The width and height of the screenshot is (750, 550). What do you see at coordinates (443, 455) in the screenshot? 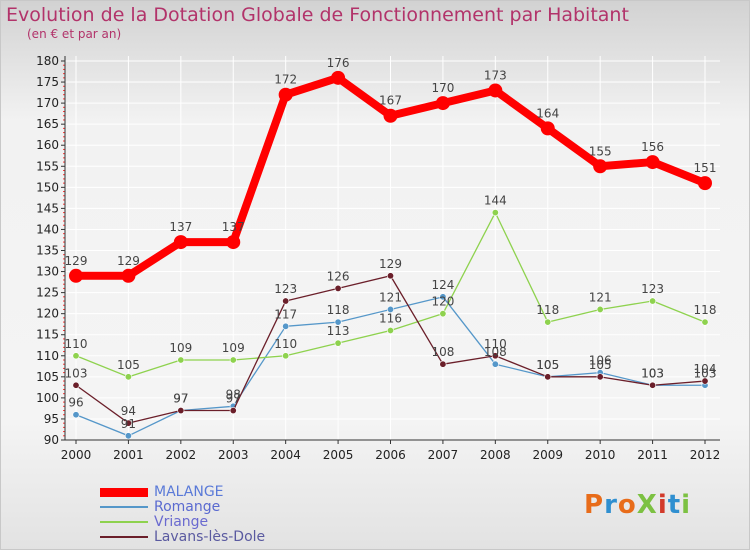
I see `x-tick-label: 2007` at bounding box center [443, 455].